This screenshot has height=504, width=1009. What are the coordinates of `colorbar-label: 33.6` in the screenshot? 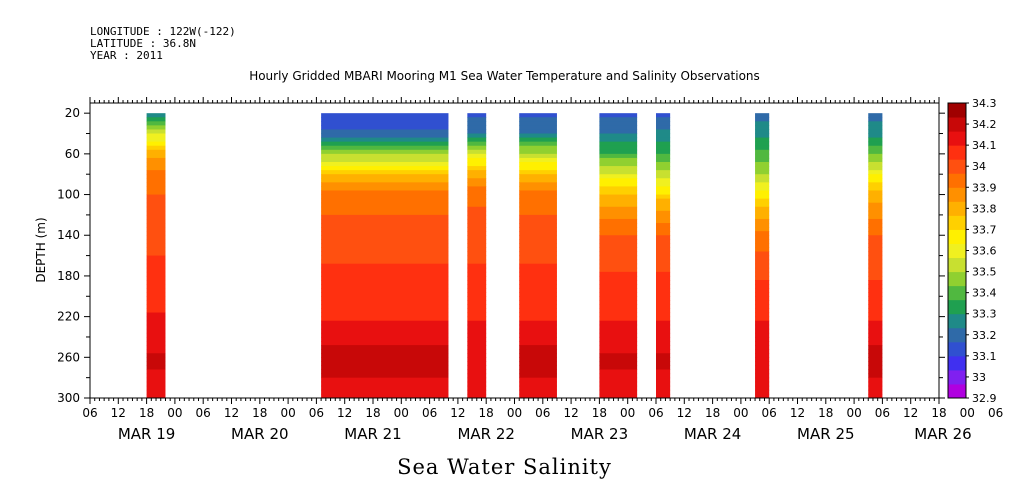 It's located at (984, 251).